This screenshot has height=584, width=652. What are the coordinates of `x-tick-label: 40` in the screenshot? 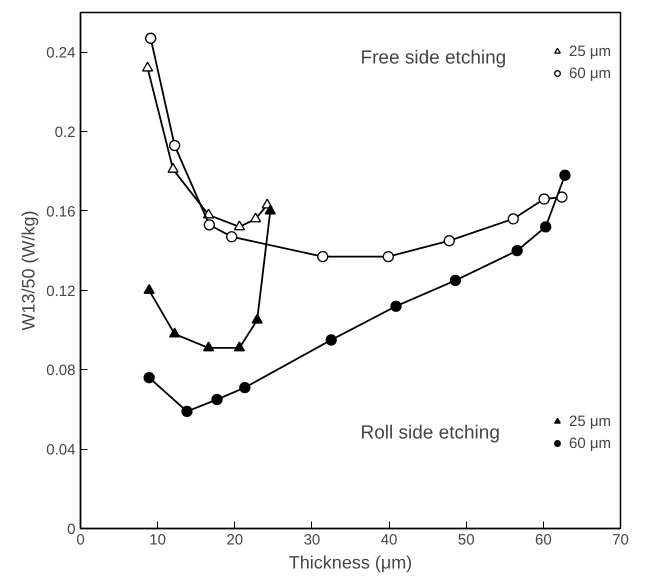 It's located at (389, 540).